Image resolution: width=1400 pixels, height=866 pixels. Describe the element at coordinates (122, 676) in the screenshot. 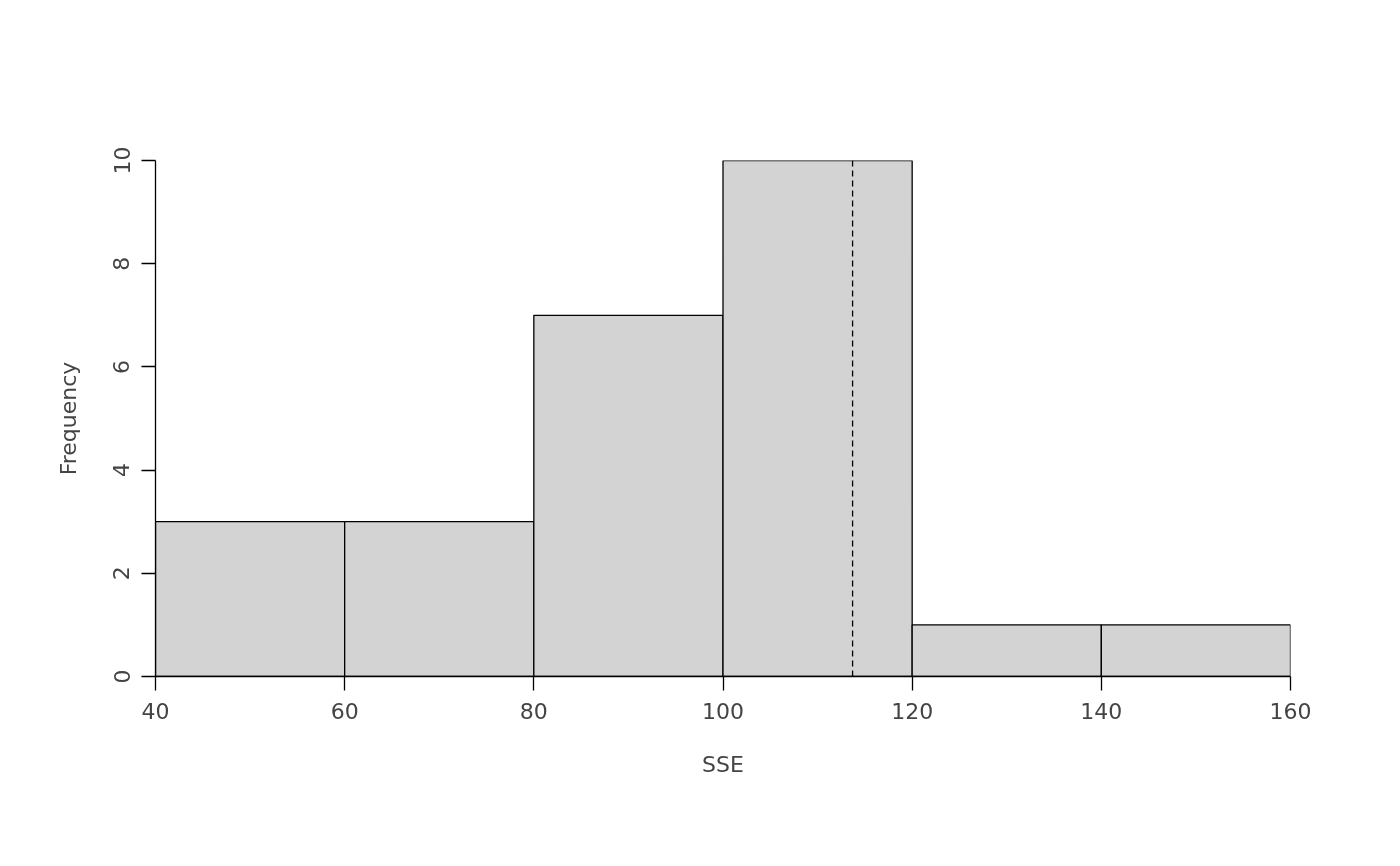

I see `y-tick-label: 0` at that location.